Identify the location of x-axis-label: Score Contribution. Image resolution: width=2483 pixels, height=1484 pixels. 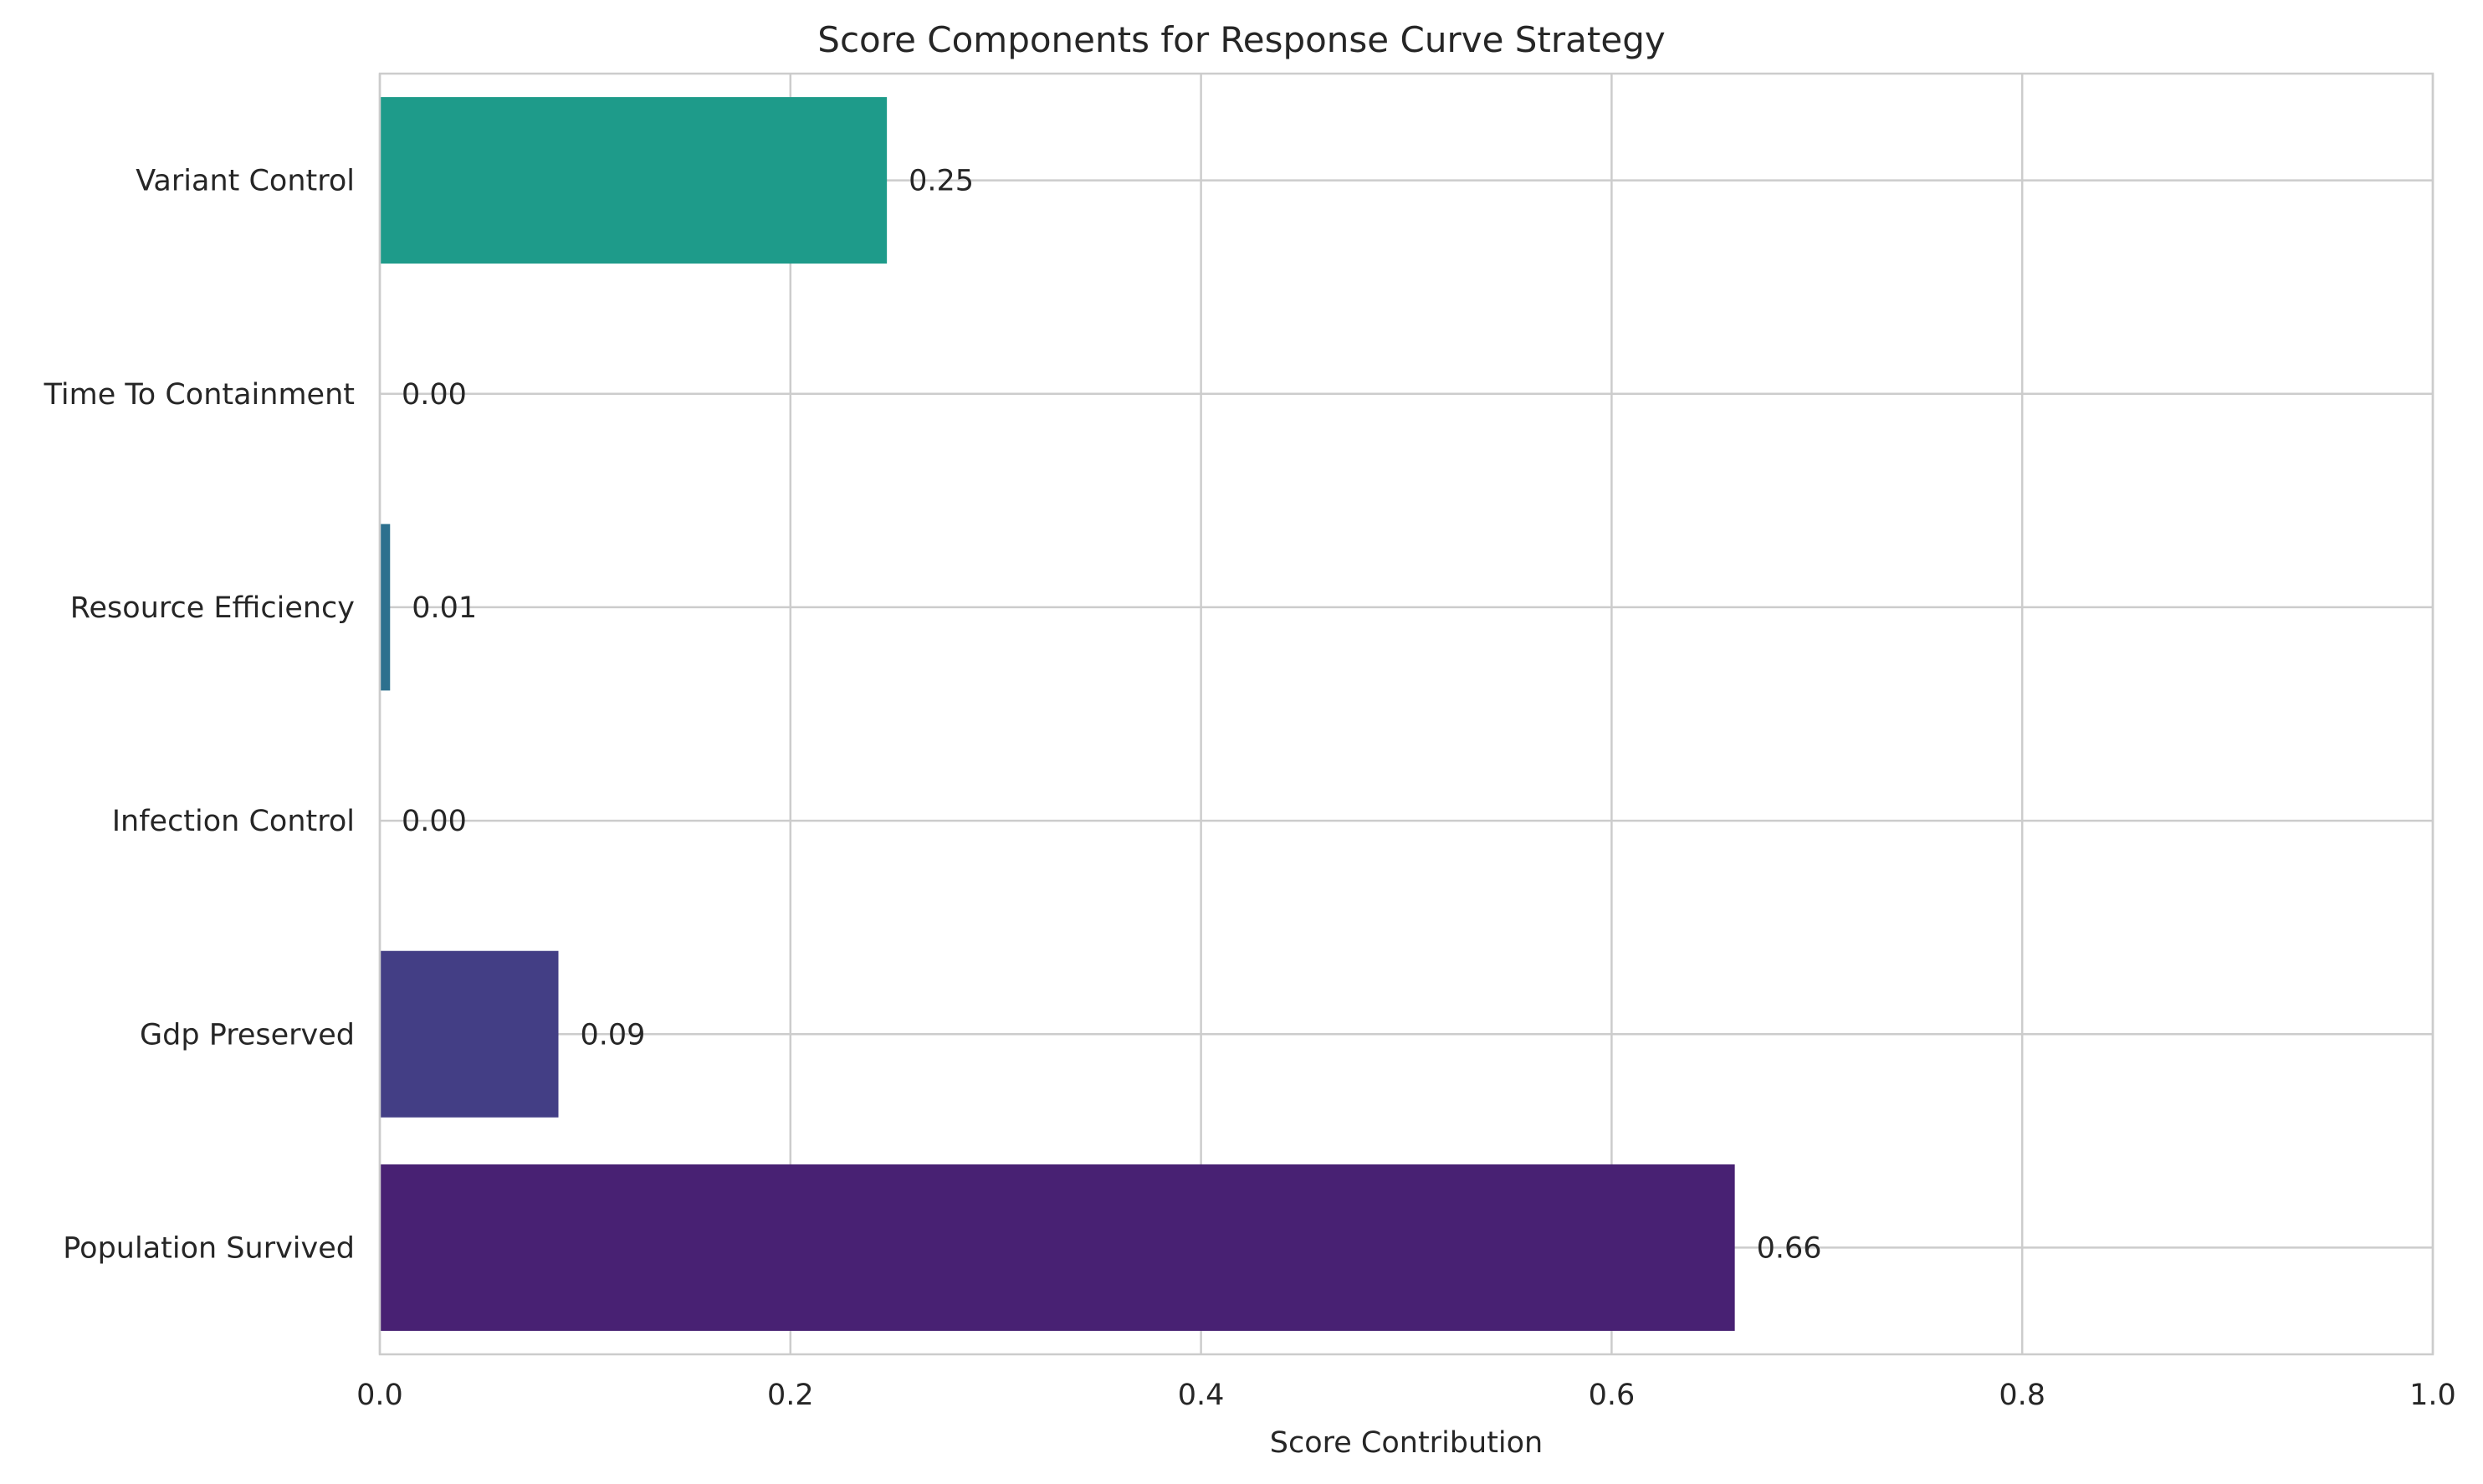
(1406, 1443).